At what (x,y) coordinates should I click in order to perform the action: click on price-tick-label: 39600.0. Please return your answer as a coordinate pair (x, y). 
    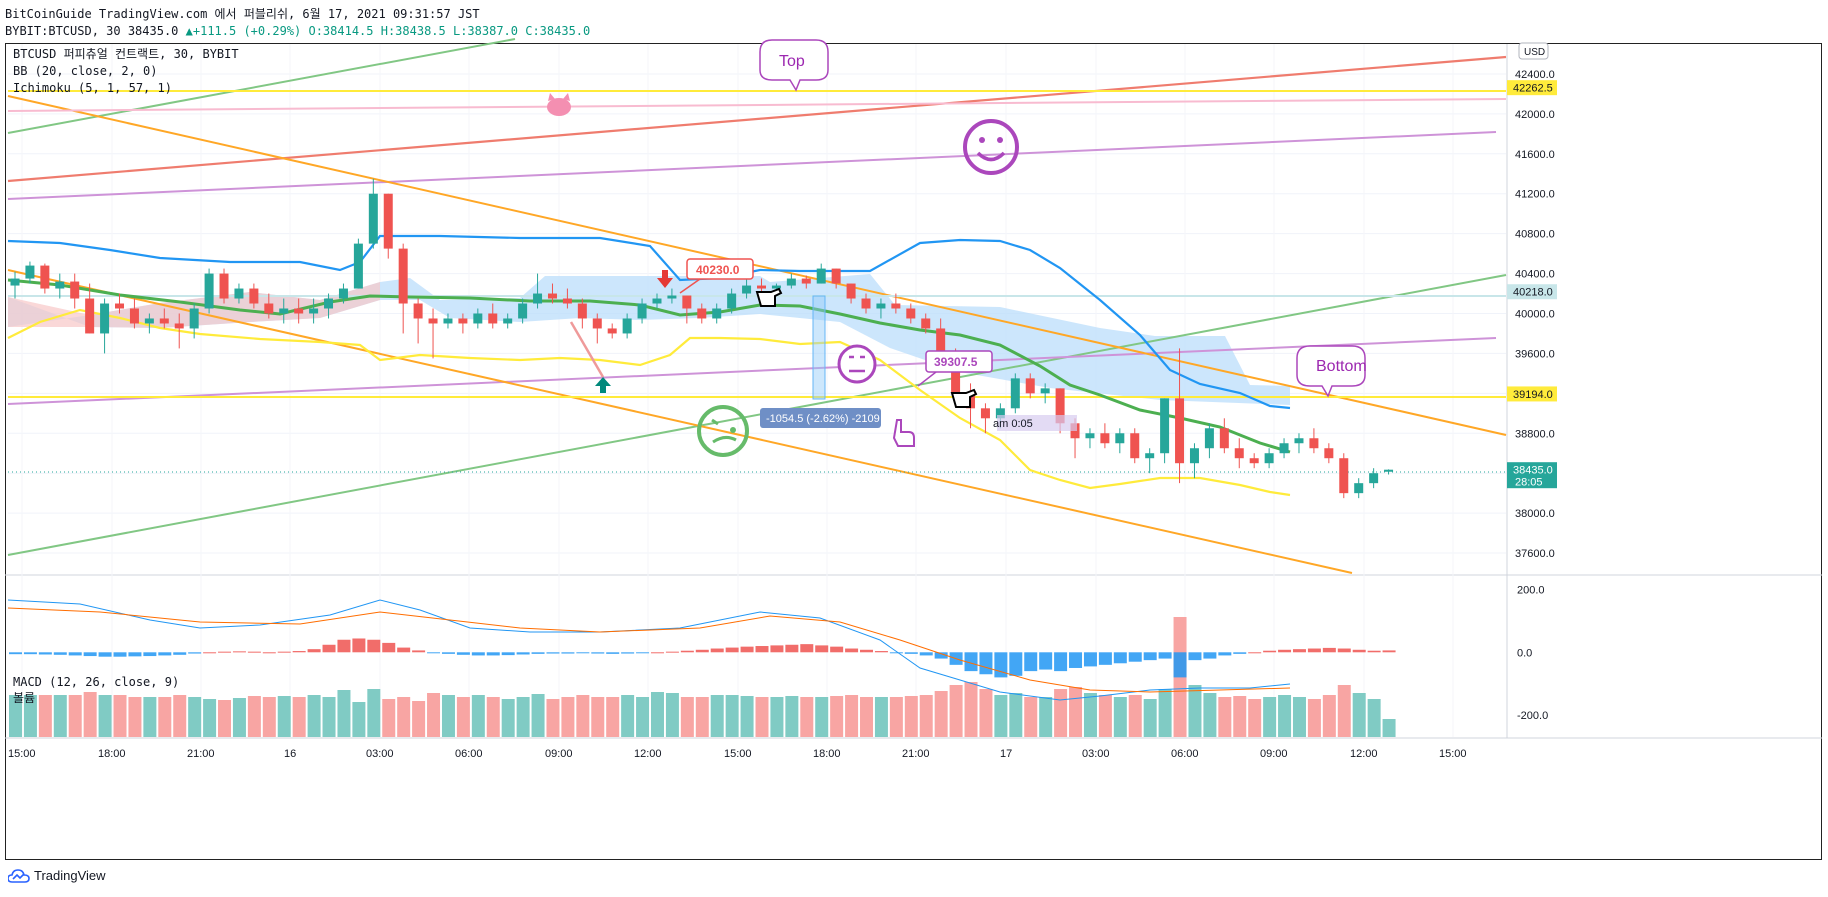
    Looking at the image, I should click on (1535, 354).